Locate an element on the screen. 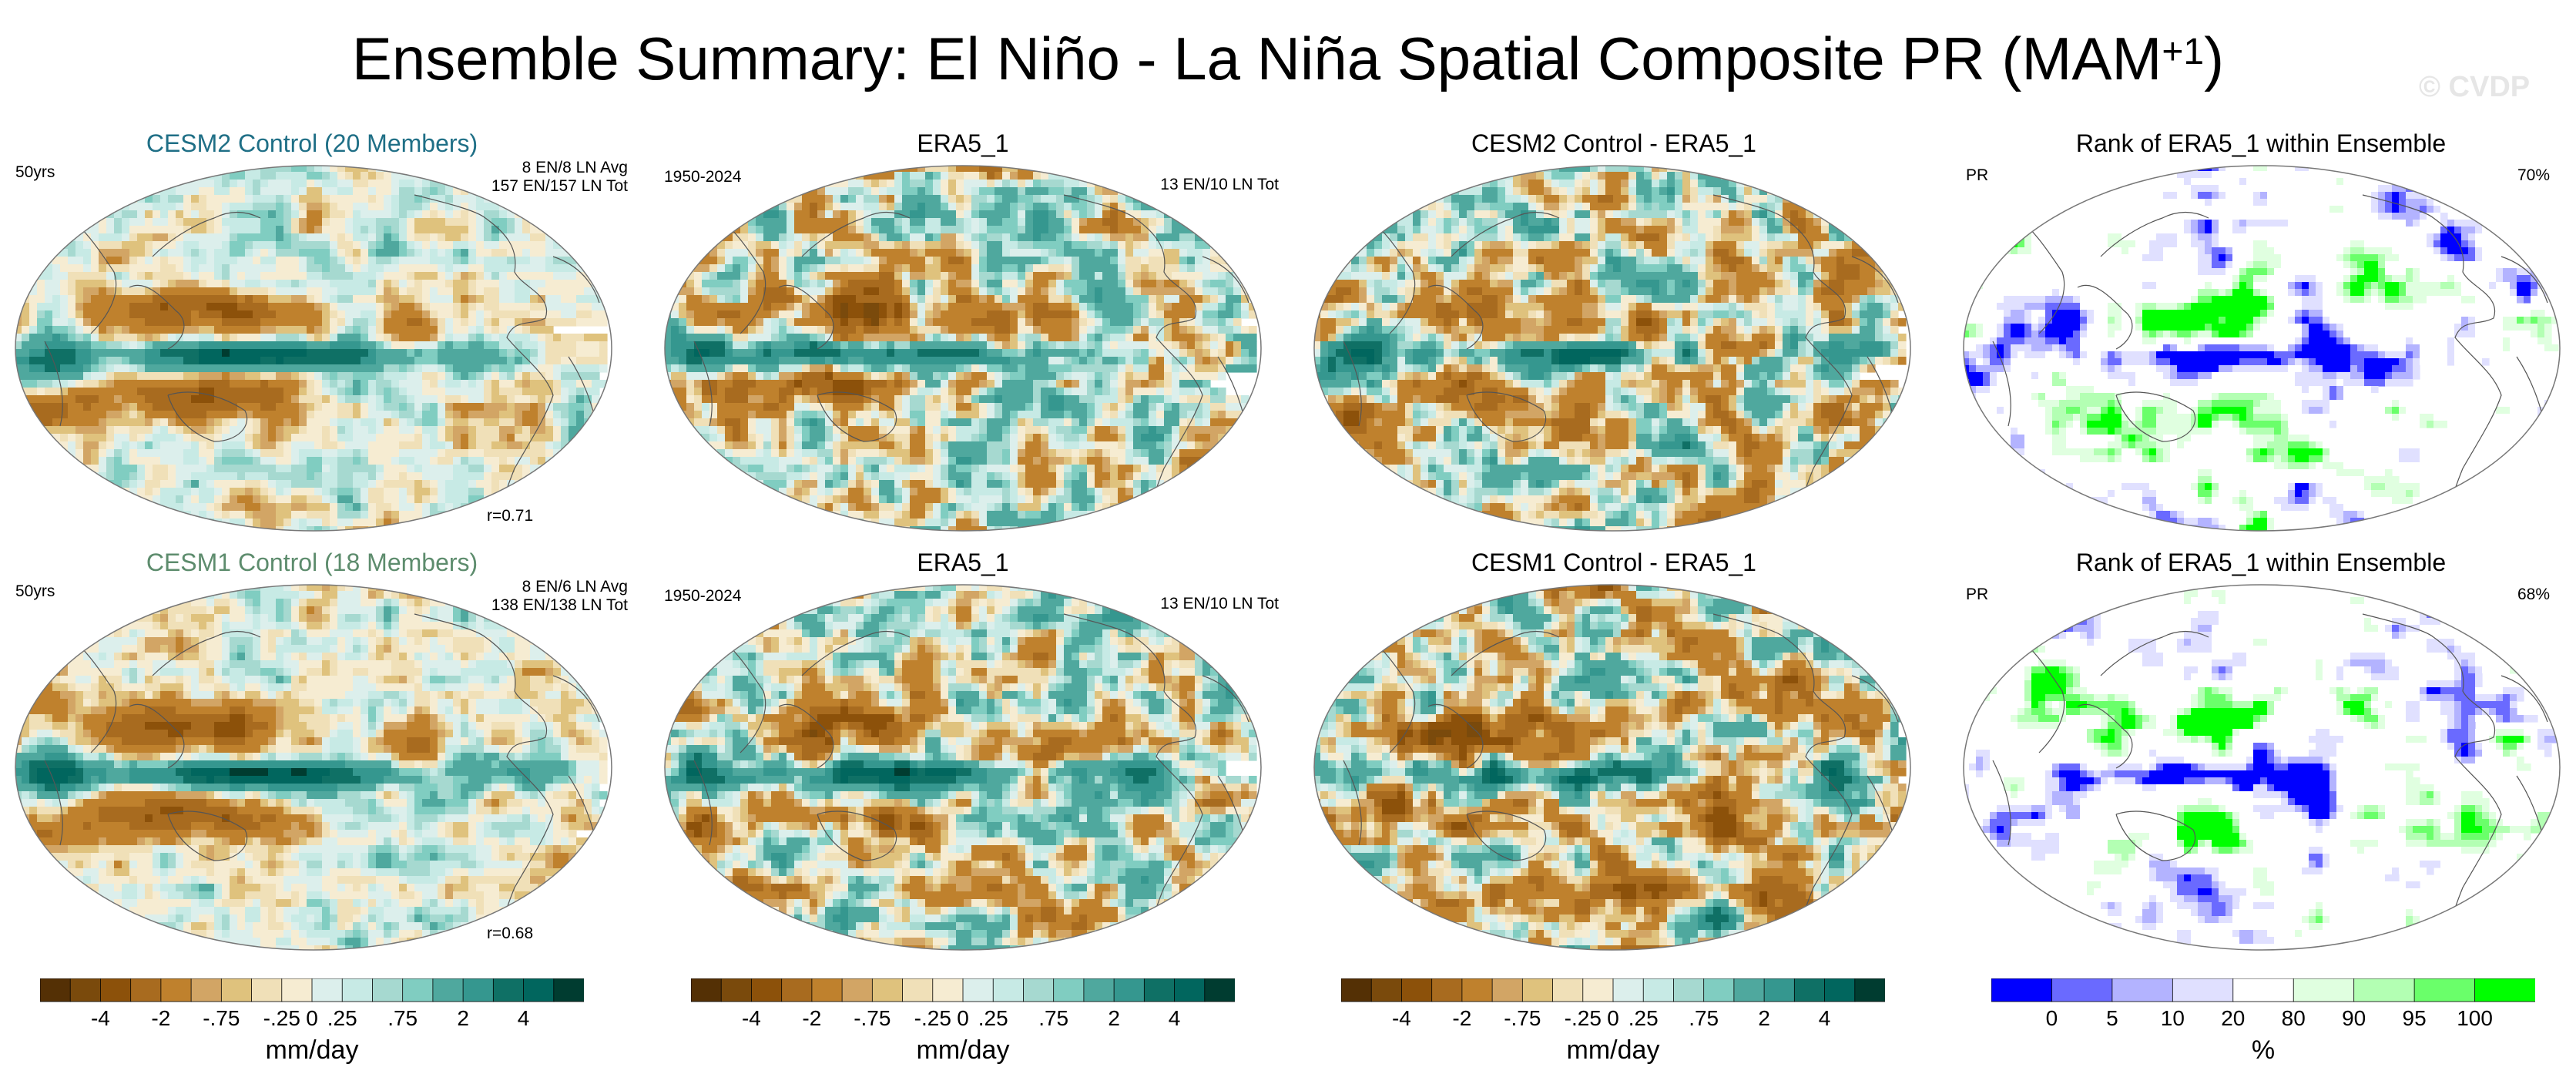 Image resolution: width=2576 pixels, height=1084 pixels. colorbar-tick-label: 80 is located at coordinates (2293, 1018).